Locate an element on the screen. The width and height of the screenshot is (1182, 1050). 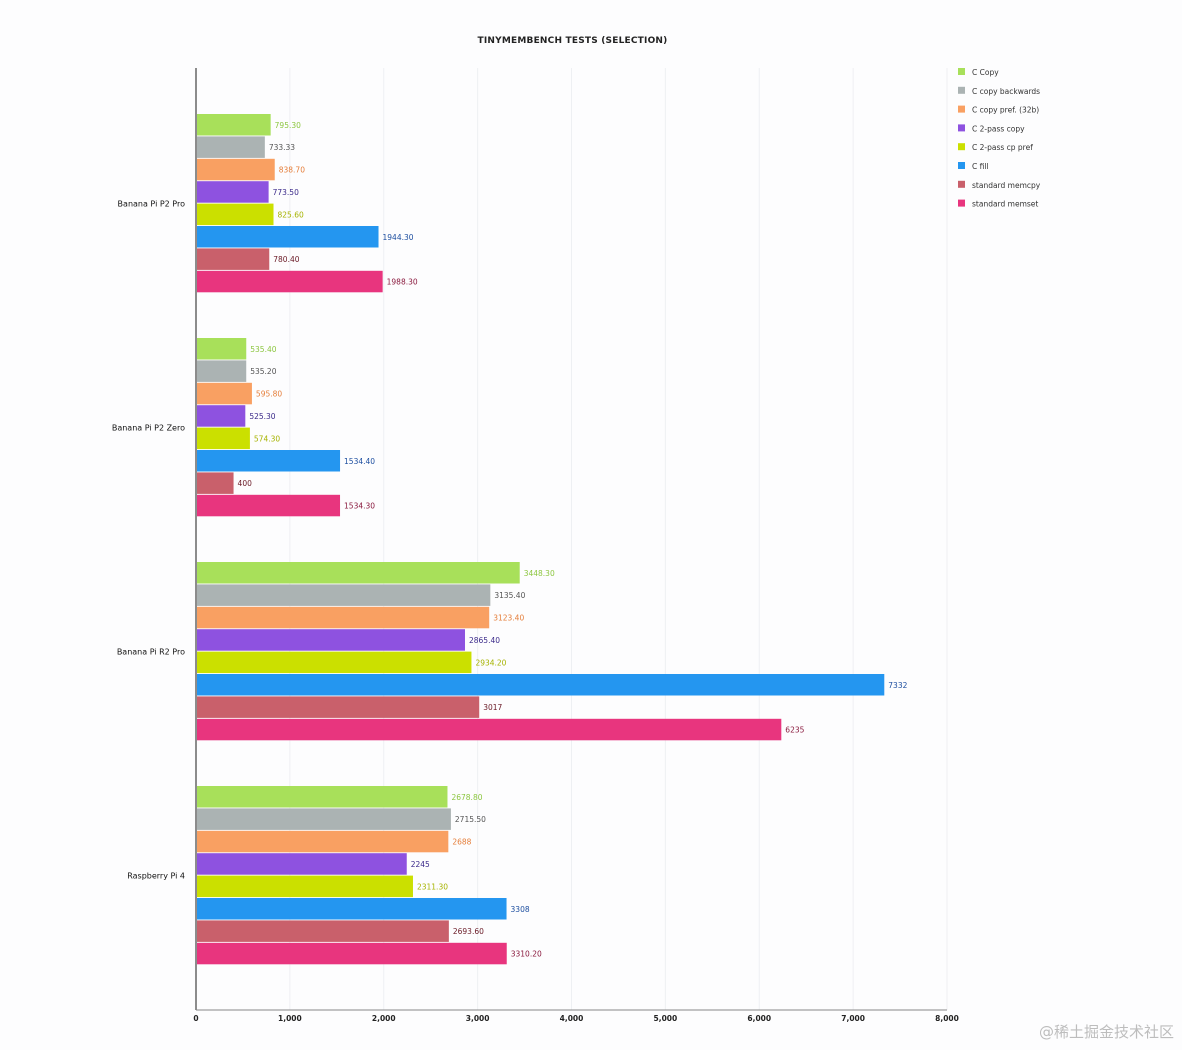
data-label: 3308 is located at coordinates (520, 909).